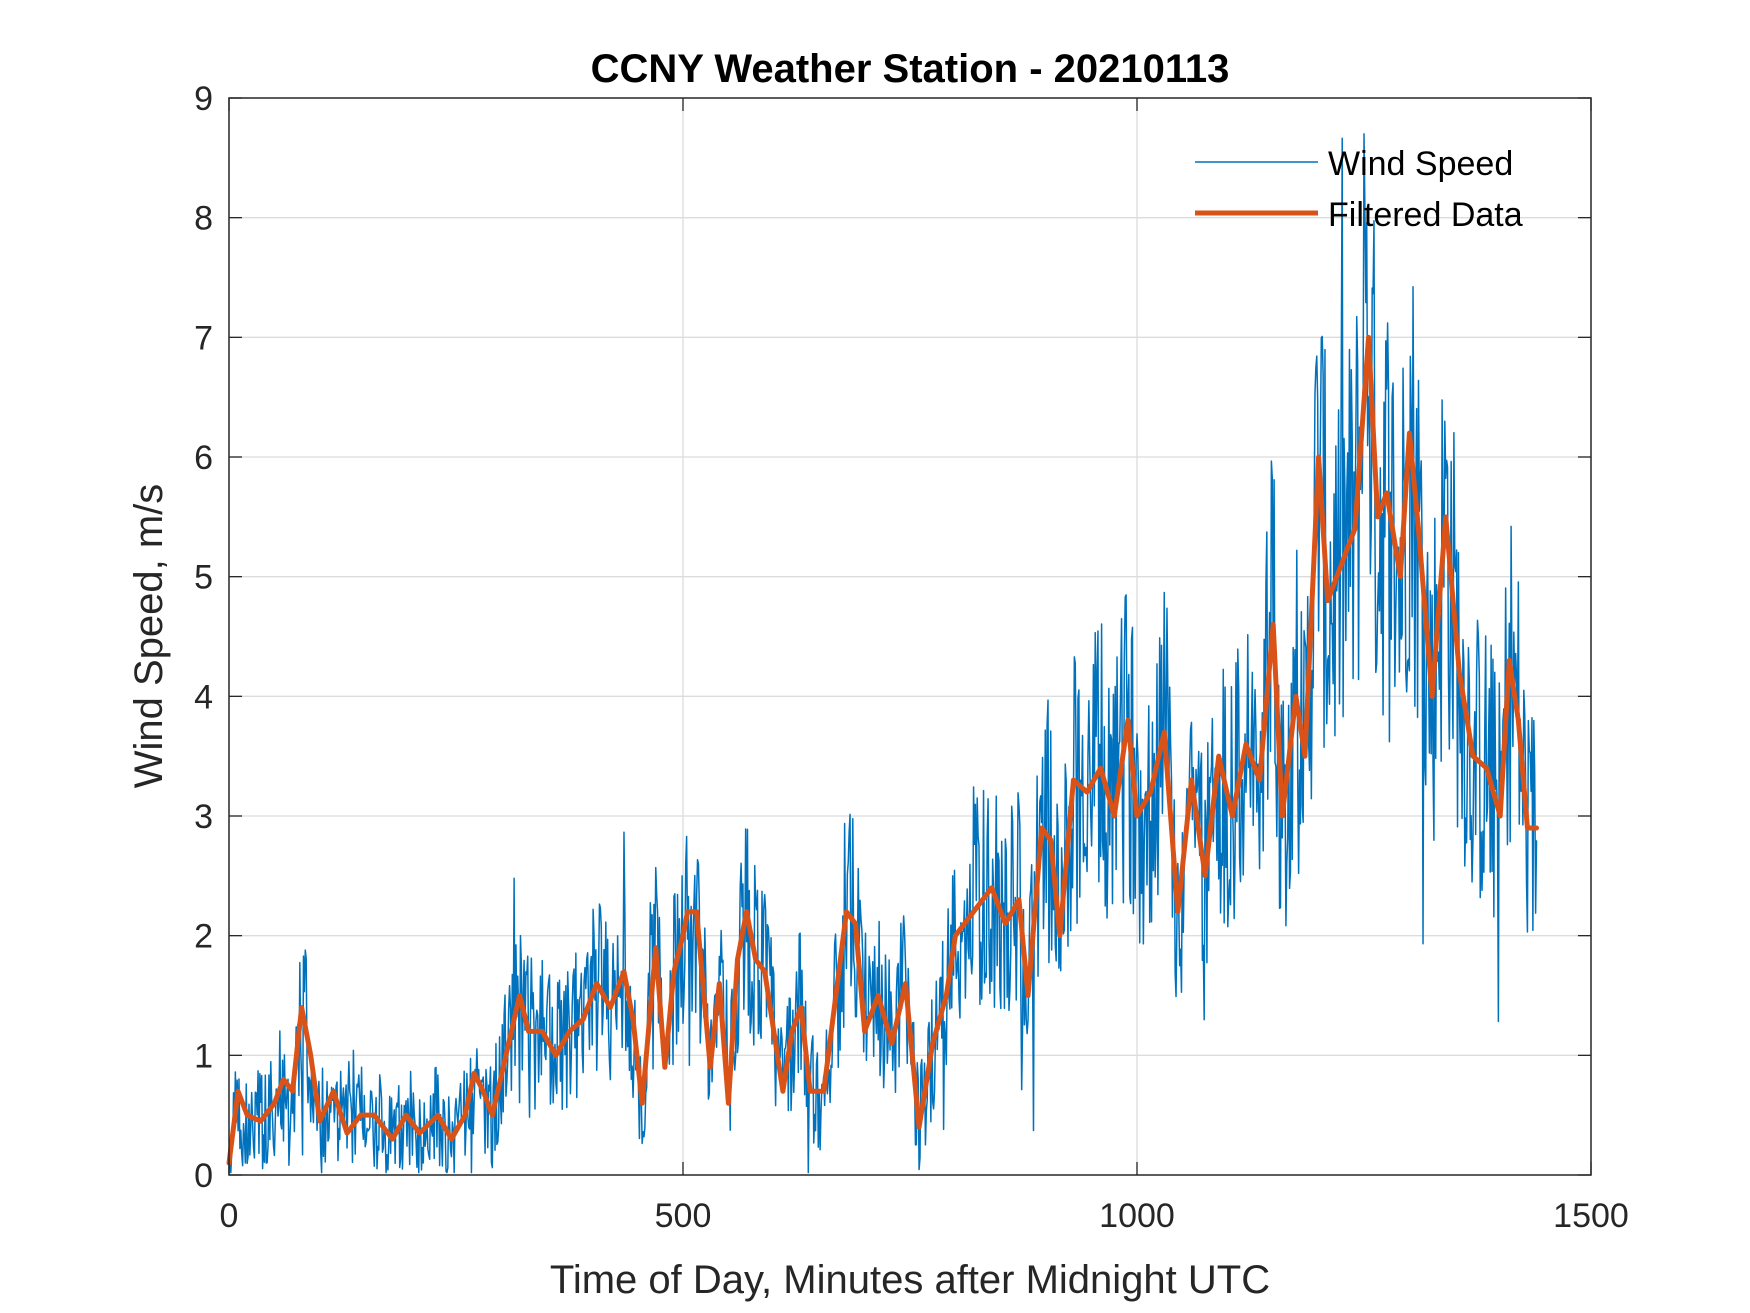 The image size is (1750, 1313). I want to click on x-tick-label: 0, so click(229, 1216).